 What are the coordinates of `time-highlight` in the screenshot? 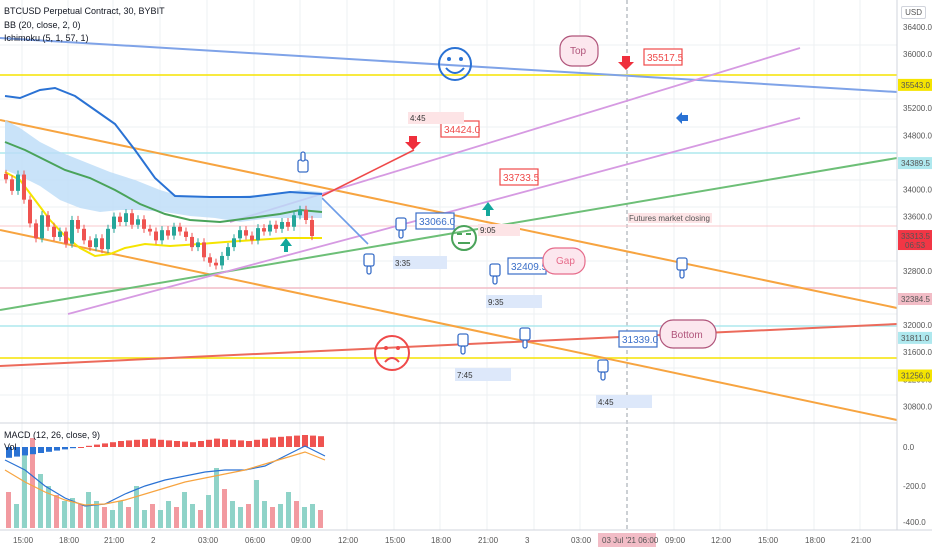 It's located at (627, 540).